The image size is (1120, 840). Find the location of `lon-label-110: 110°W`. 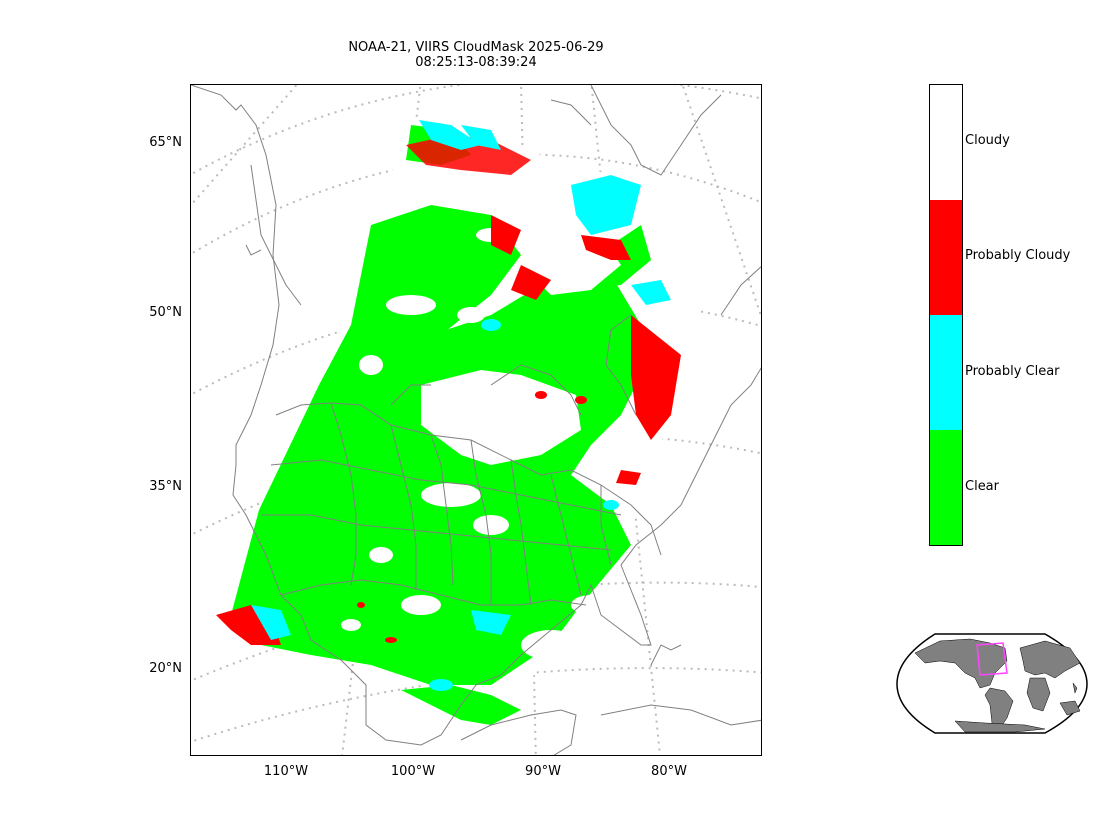

lon-label-110: 110°W is located at coordinates (286, 771).